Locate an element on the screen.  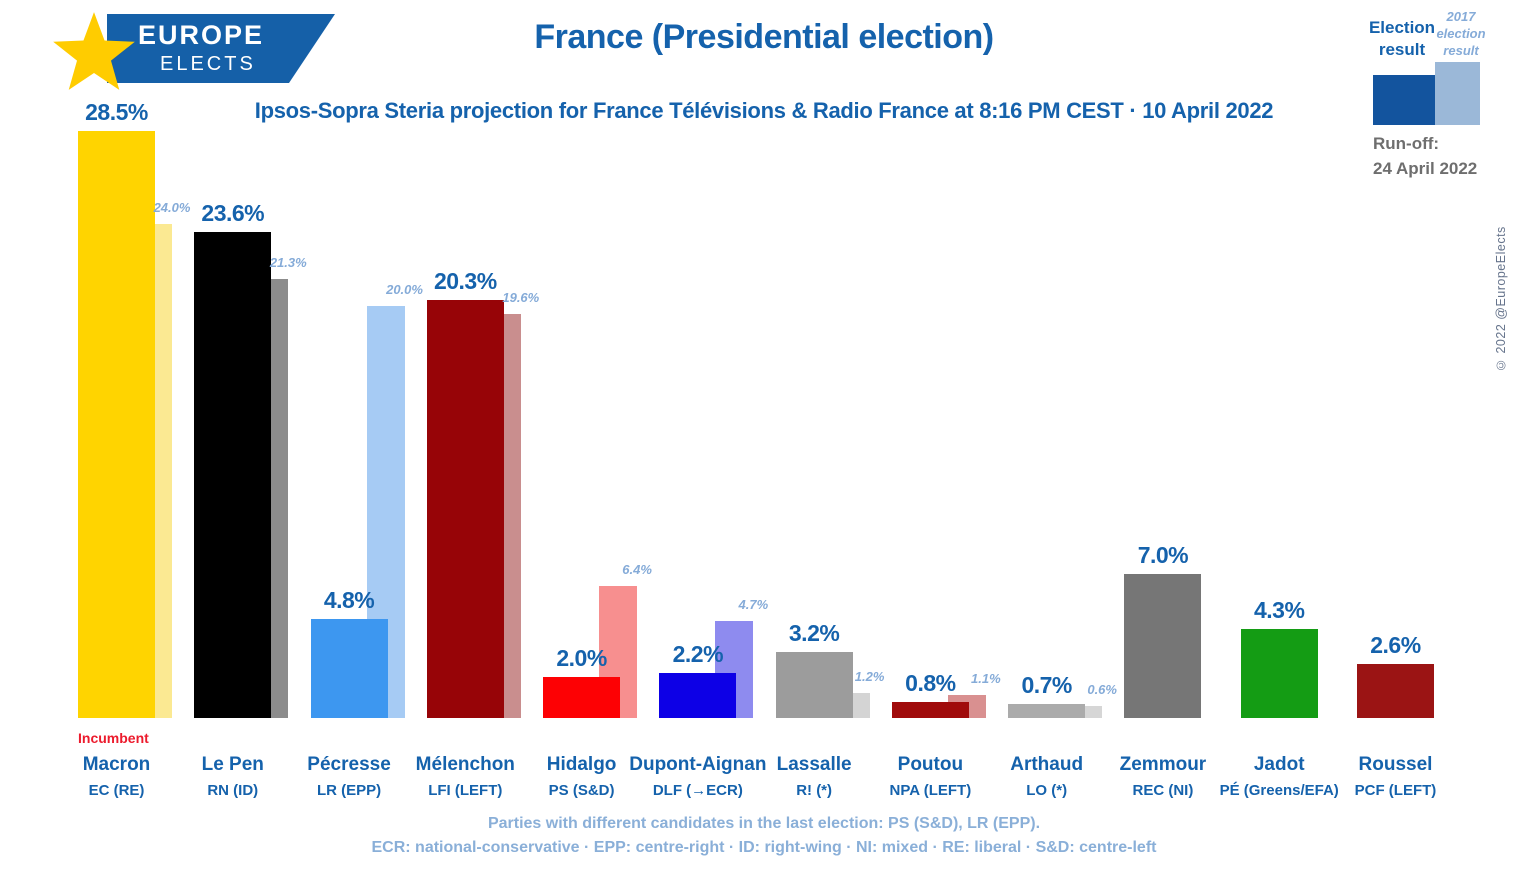
candidate-name: Hidalgo is located at coordinates (581, 764).